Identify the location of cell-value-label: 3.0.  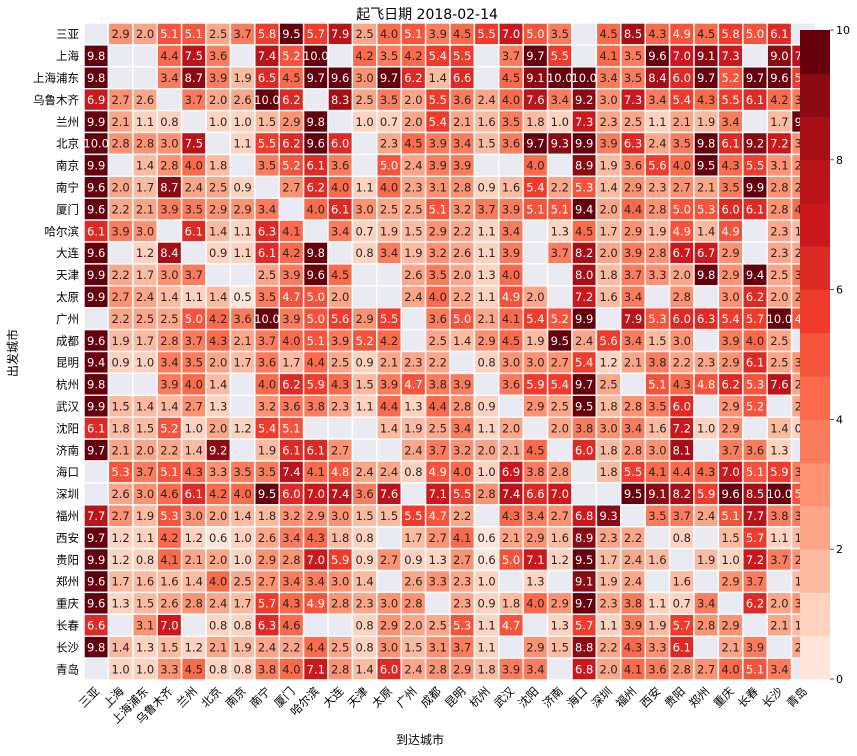
(169, 275).